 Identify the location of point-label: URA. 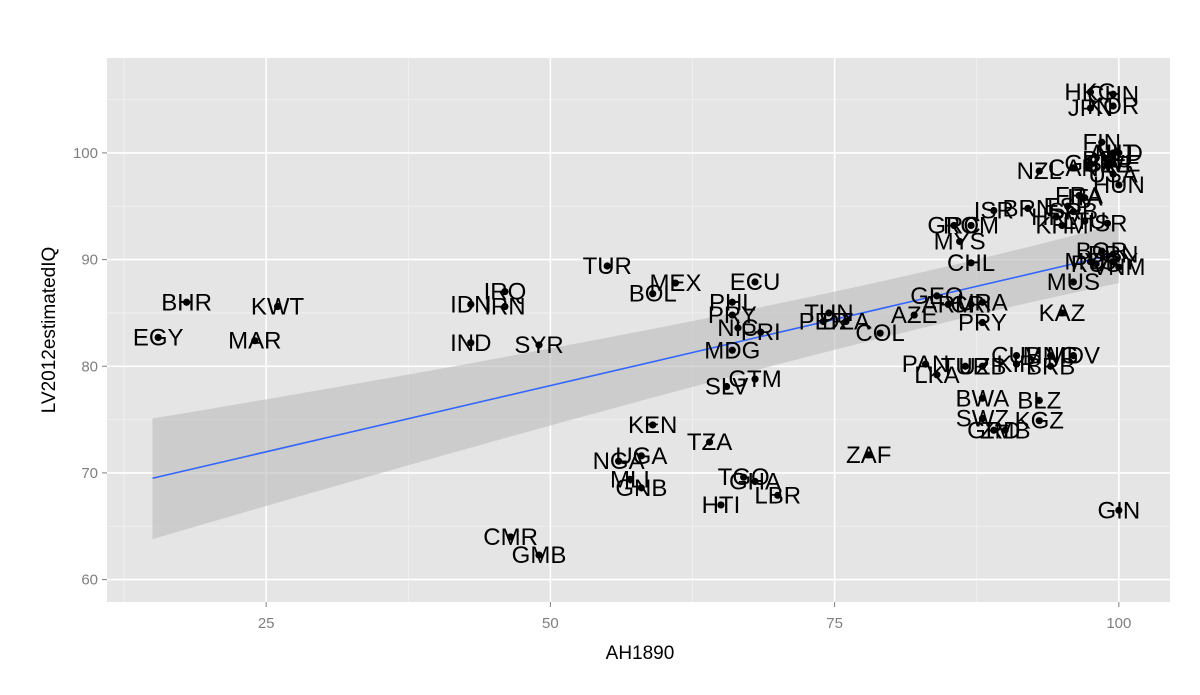
(982, 302).